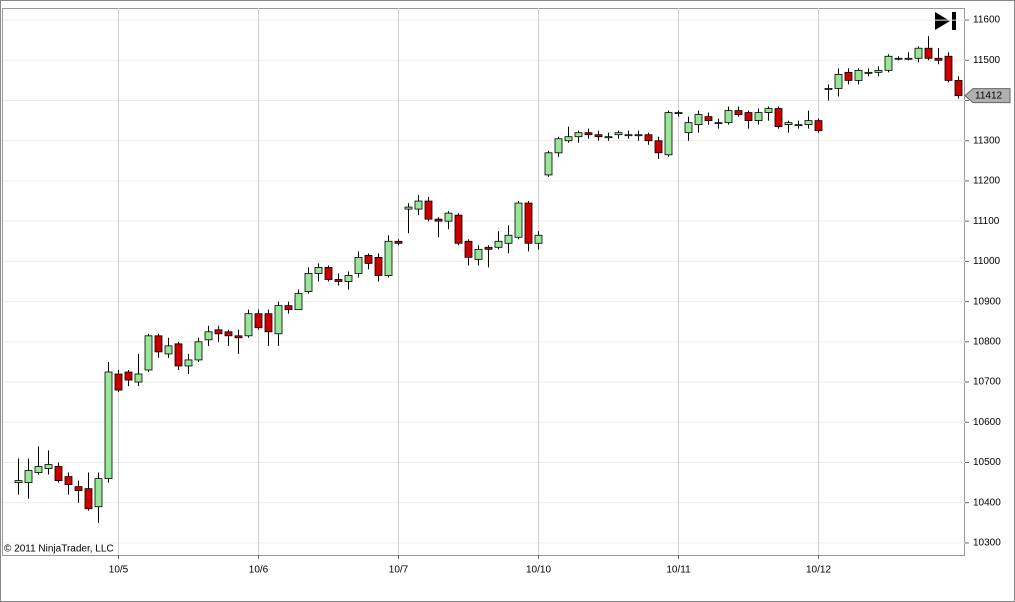  What do you see at coordinates (987, 60) in the screenshot?
I see `y-tick-label: 11500` at bounding box center [987, 60].